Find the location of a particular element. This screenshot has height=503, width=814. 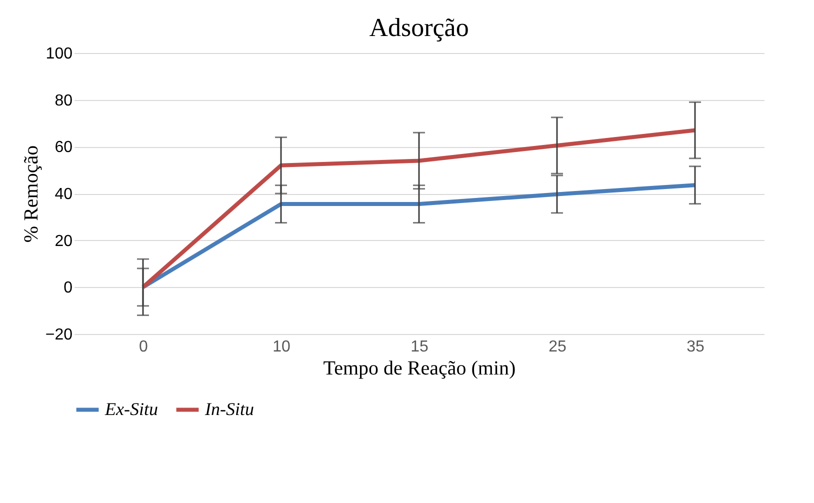

y-tick-label: 20 is located at coordinates (63, 241).